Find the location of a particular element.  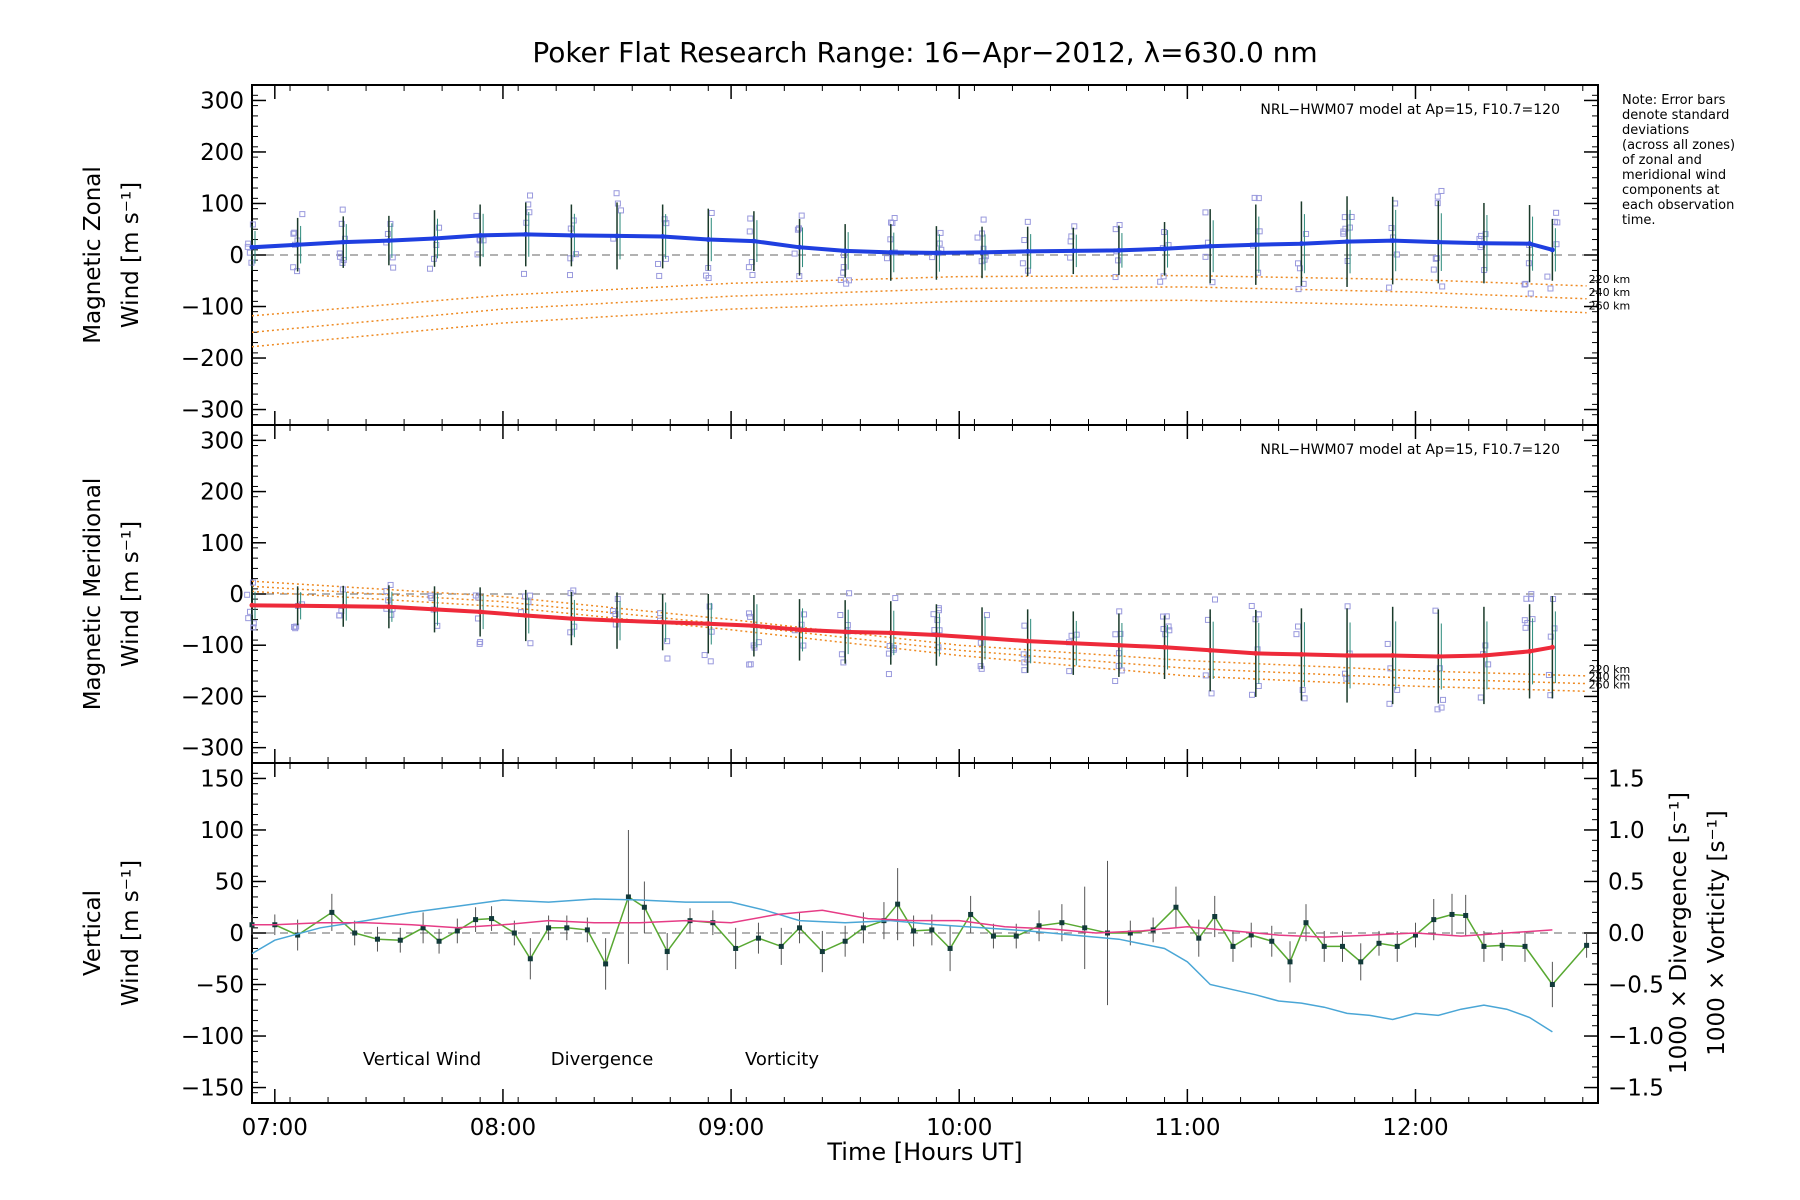

x-axis-label: Time [Hours UT] is located at coordinates (924, 1152).